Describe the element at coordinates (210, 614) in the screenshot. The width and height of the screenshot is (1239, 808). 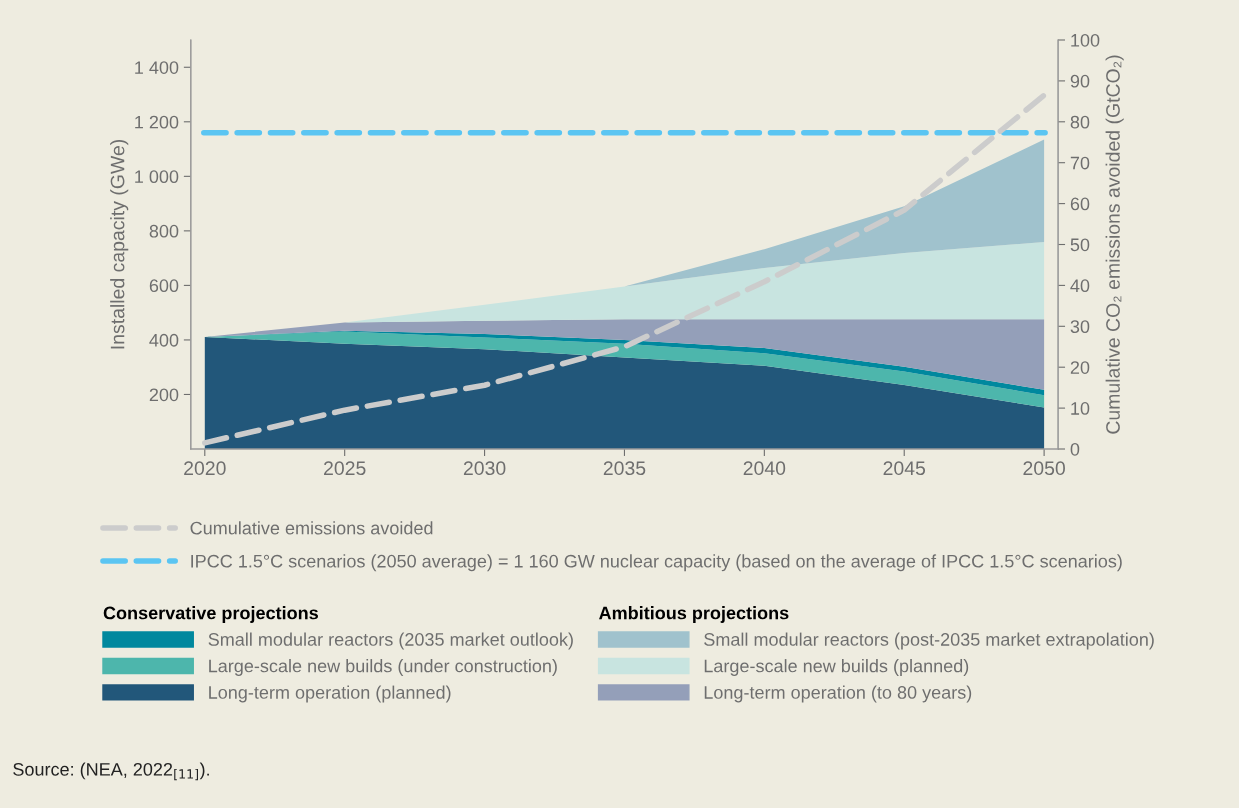
I see `text: Conservative projections` at that location.